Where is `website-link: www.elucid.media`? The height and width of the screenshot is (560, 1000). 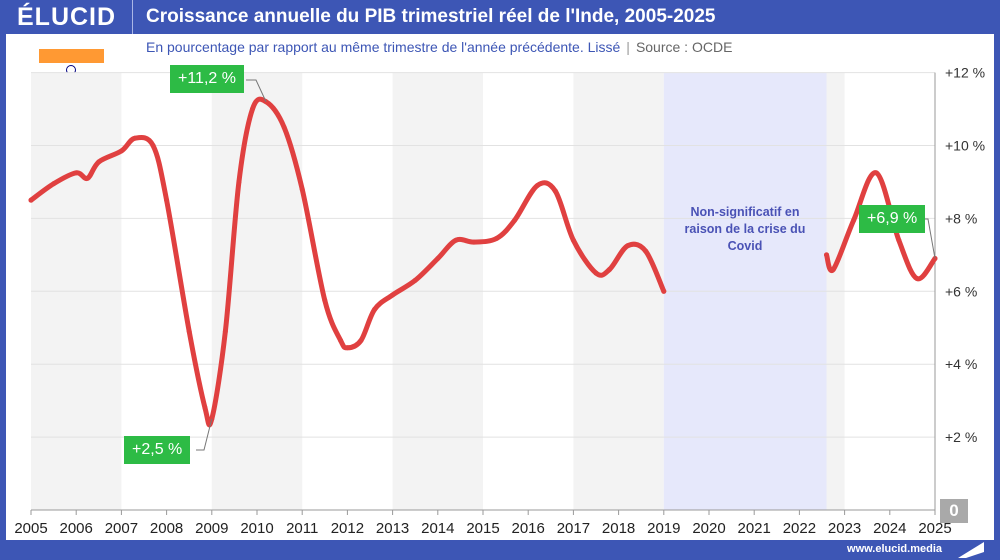 website-link: www.elucid.media is located at coordinates (894, 549).